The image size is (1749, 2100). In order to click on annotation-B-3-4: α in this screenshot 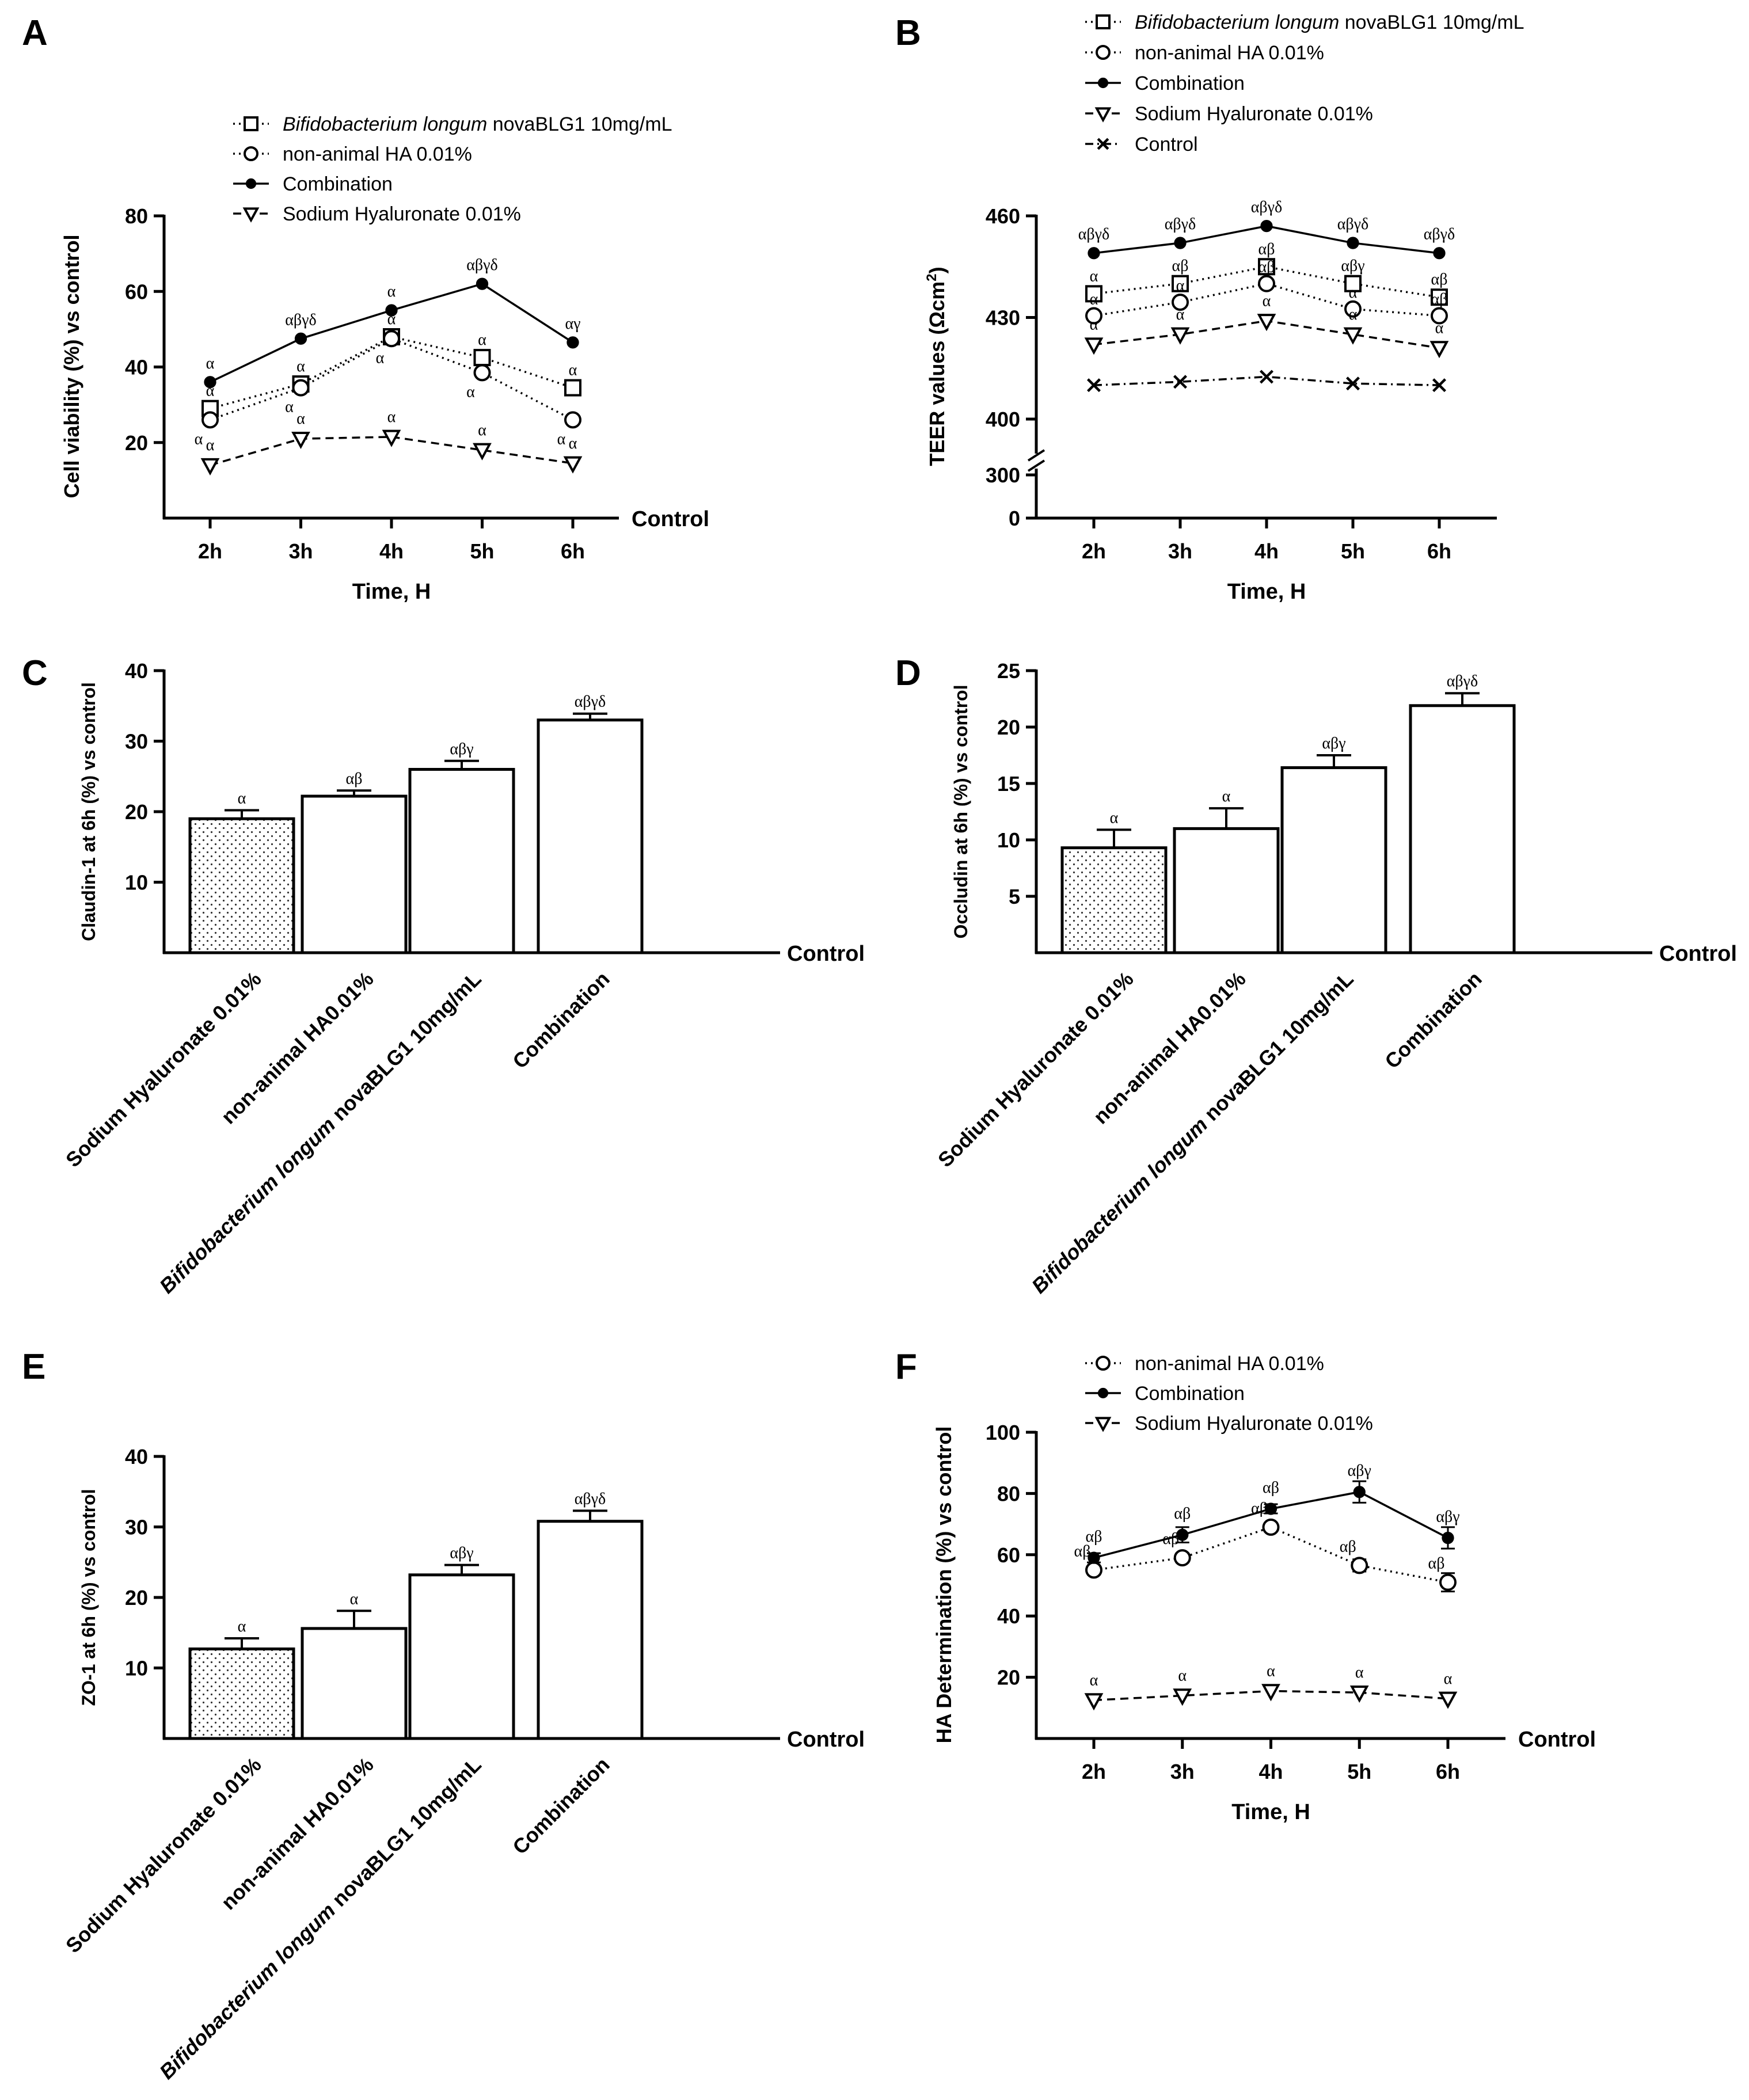, I will do `click(1439, 328)`.